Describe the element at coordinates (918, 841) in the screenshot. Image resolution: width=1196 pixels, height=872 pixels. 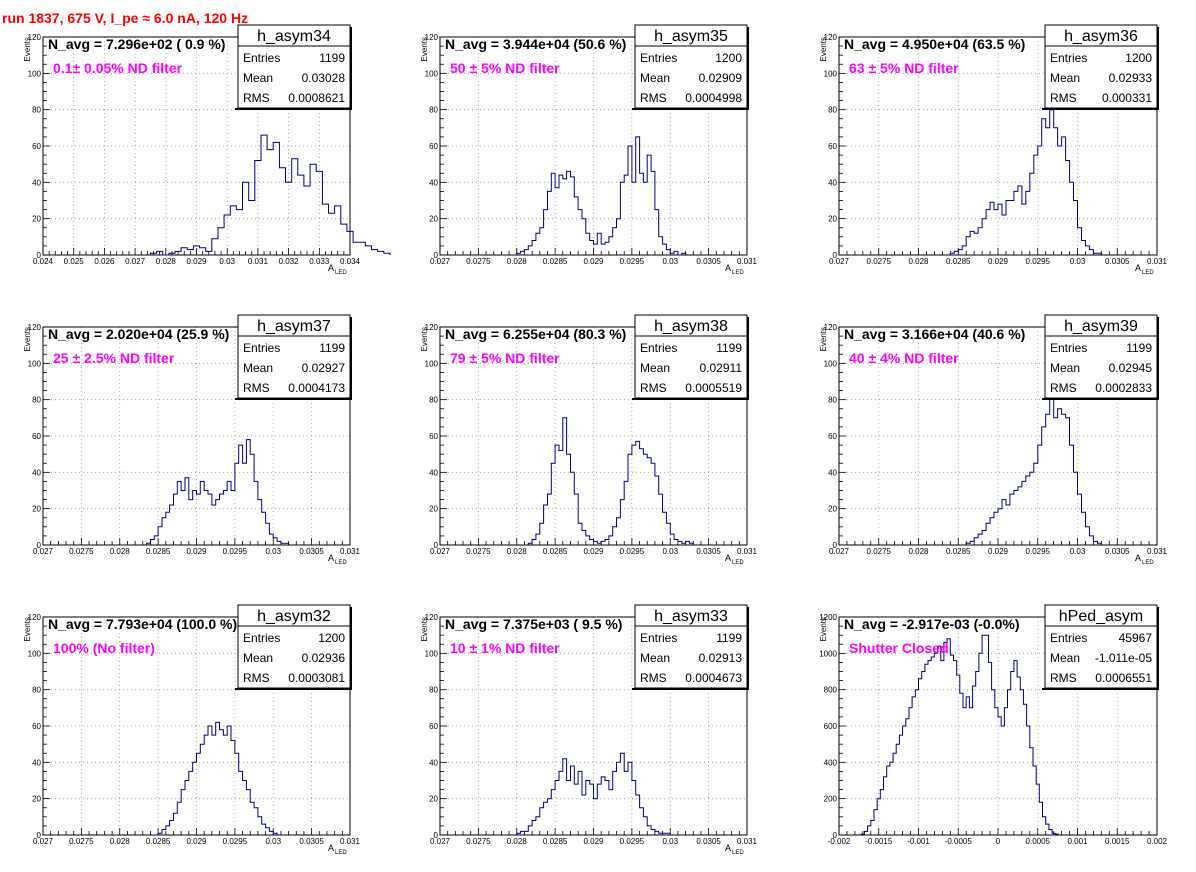
I see `x-tick-label: -0.001` at that location.